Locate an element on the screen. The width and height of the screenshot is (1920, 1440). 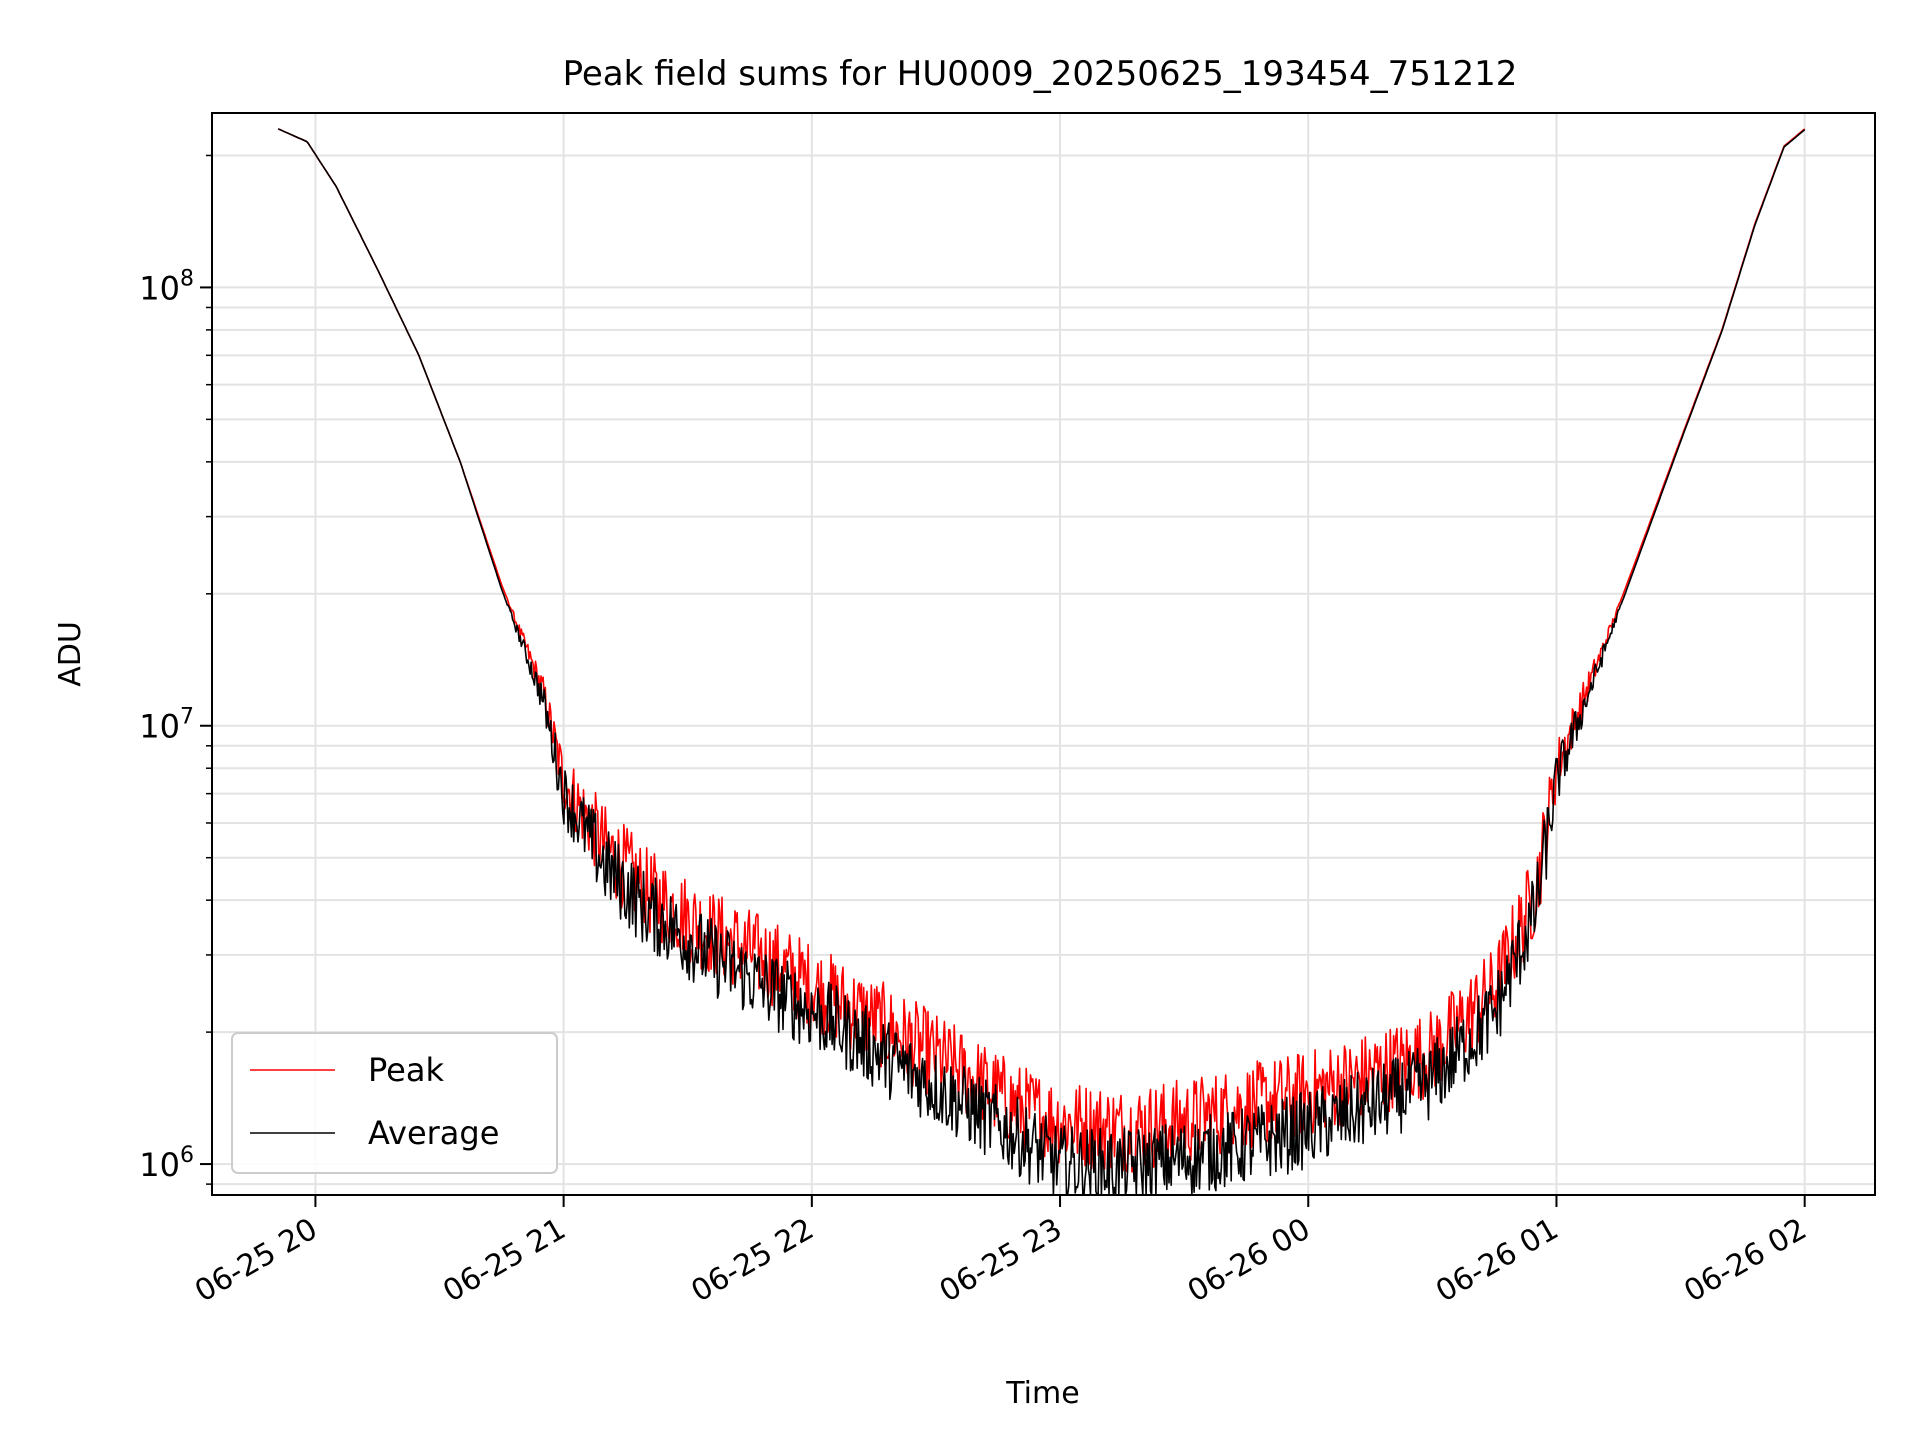
legend-label-peak: Peak is located at coordinates (406, 1070).